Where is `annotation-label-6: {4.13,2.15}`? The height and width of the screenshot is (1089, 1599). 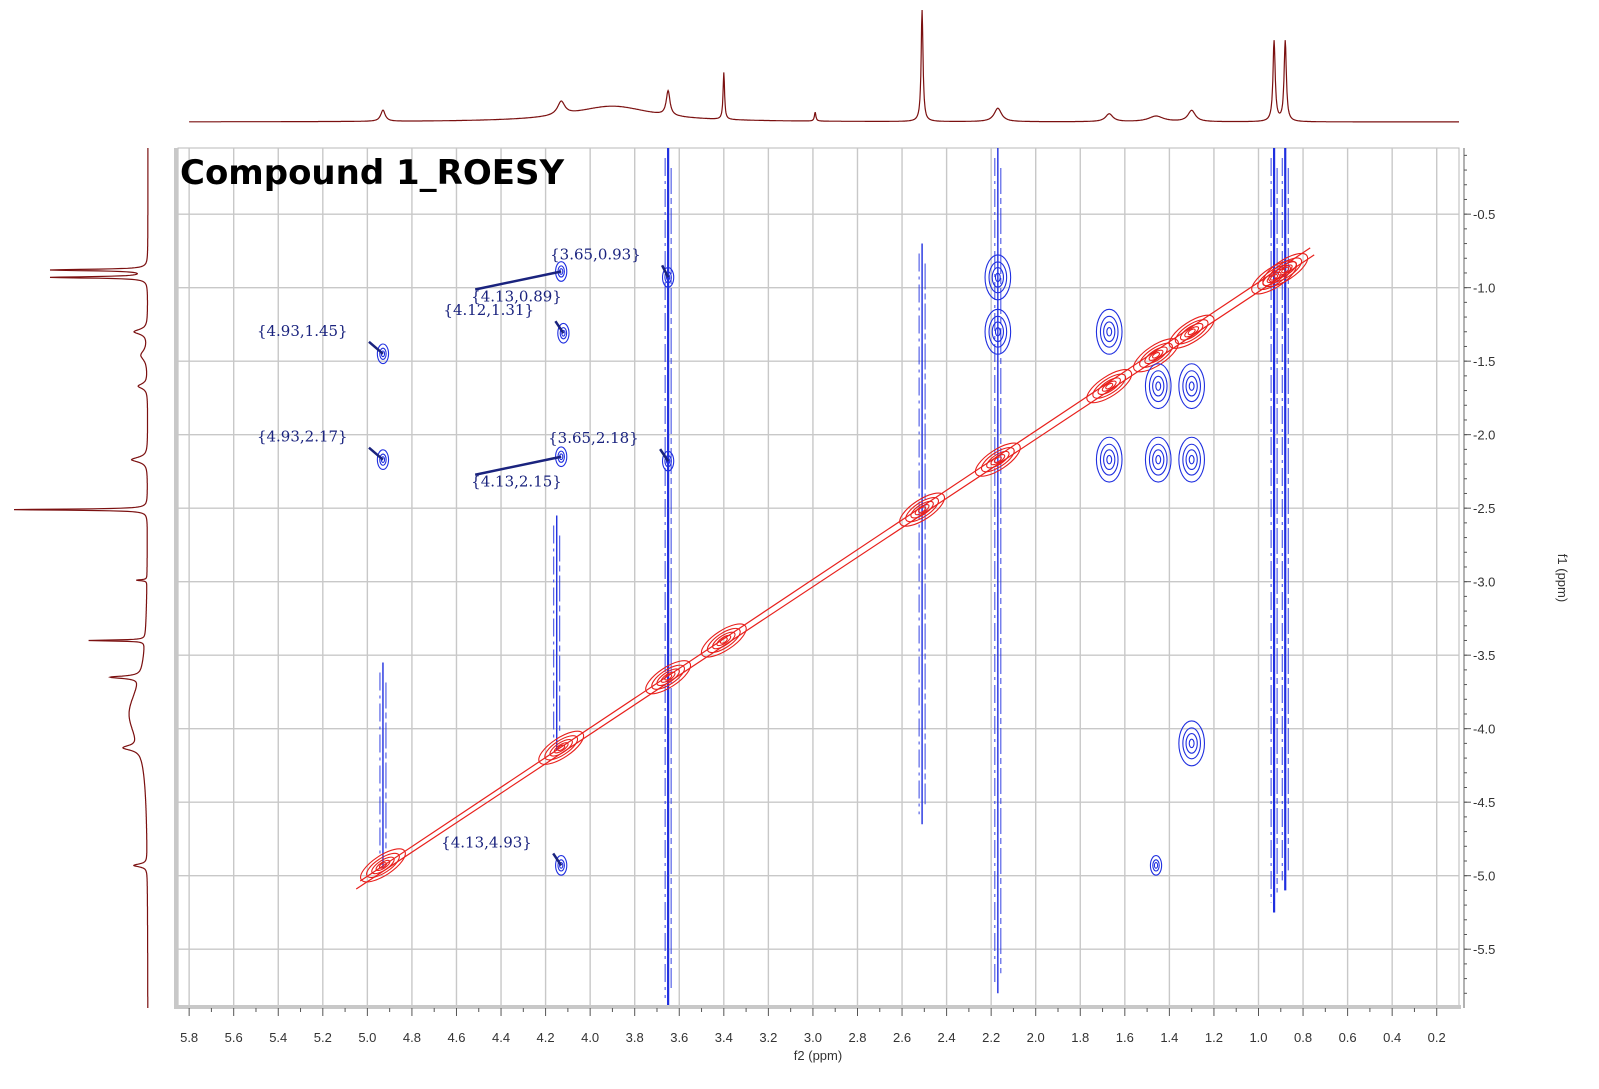
annotation-label-6: {4.13,2.15} is located at coordinates (516, 482).